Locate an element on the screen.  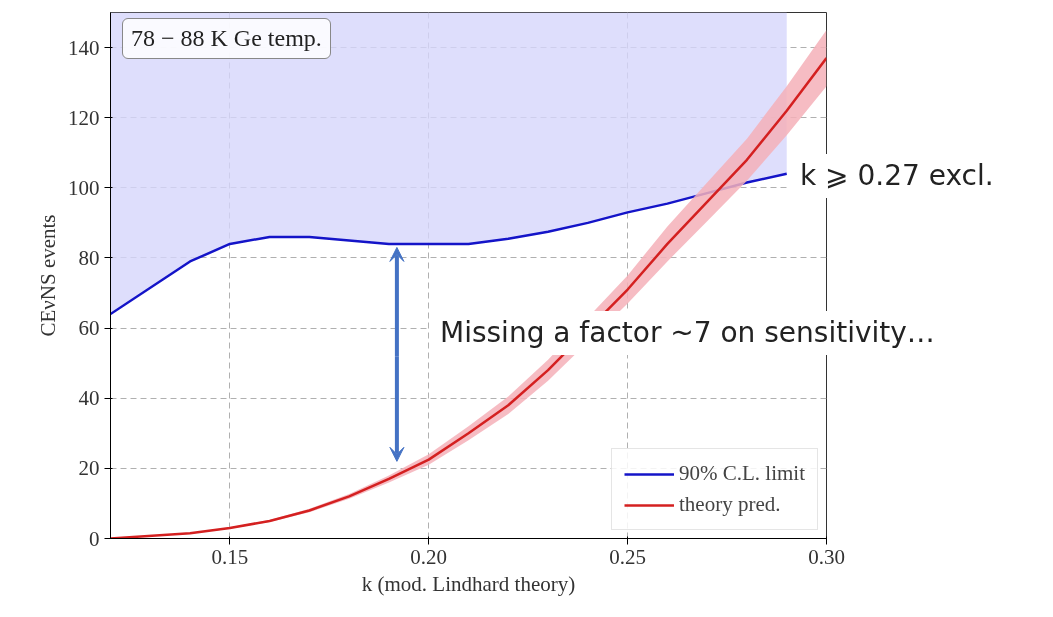
y-tick-label: 40 is located at coordinates (89, 398).